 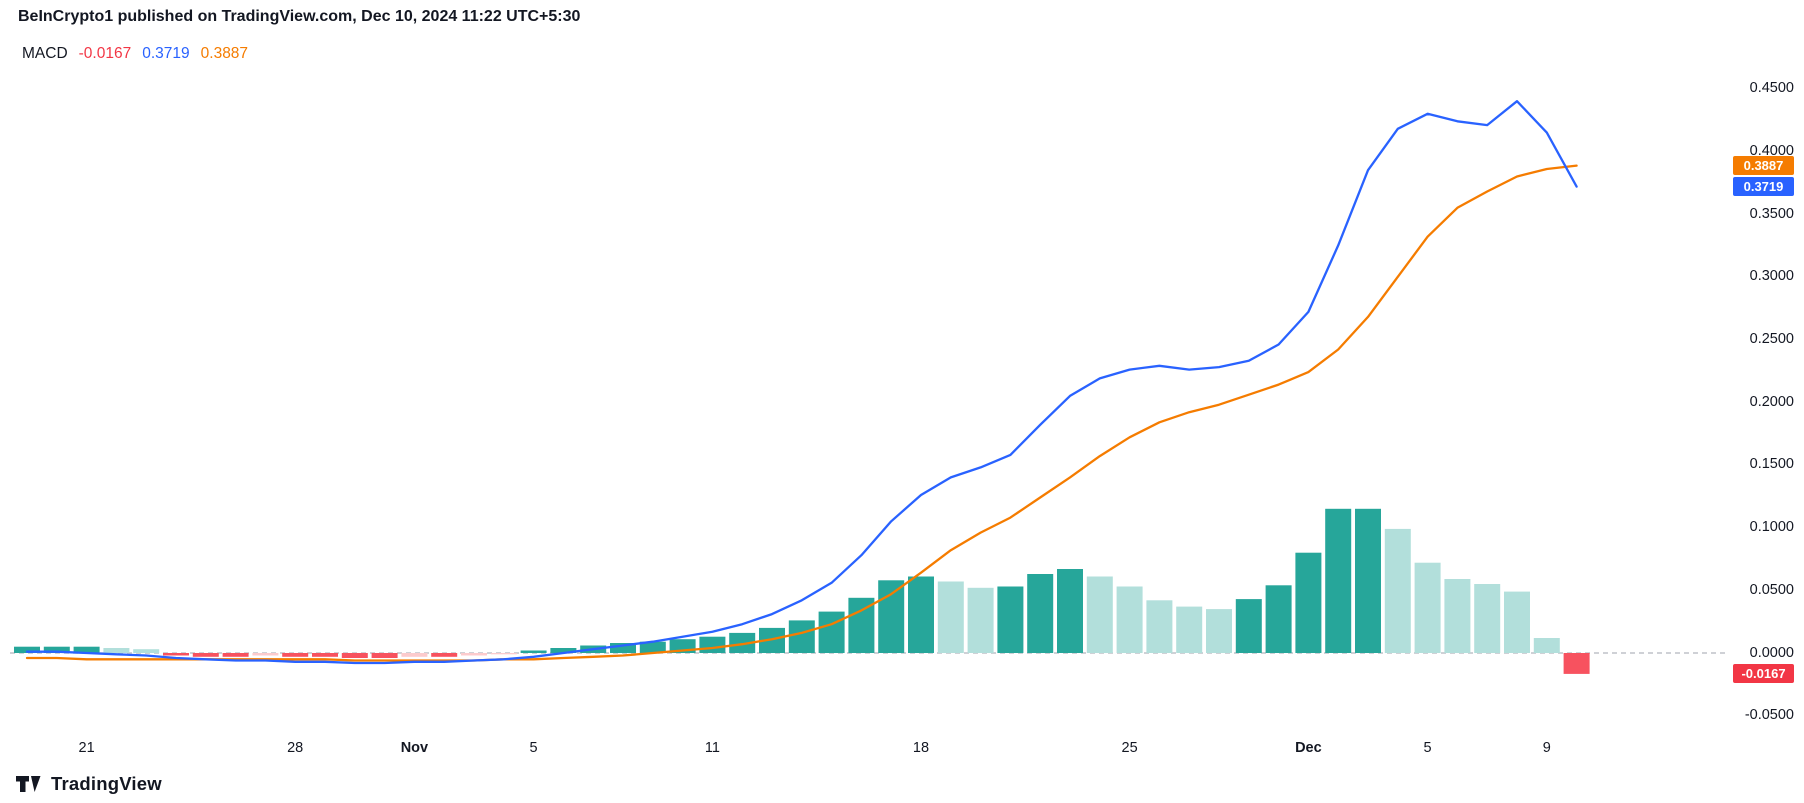 I want to click on legend-macd-value: 0.3719, so click(x=166, y=53).